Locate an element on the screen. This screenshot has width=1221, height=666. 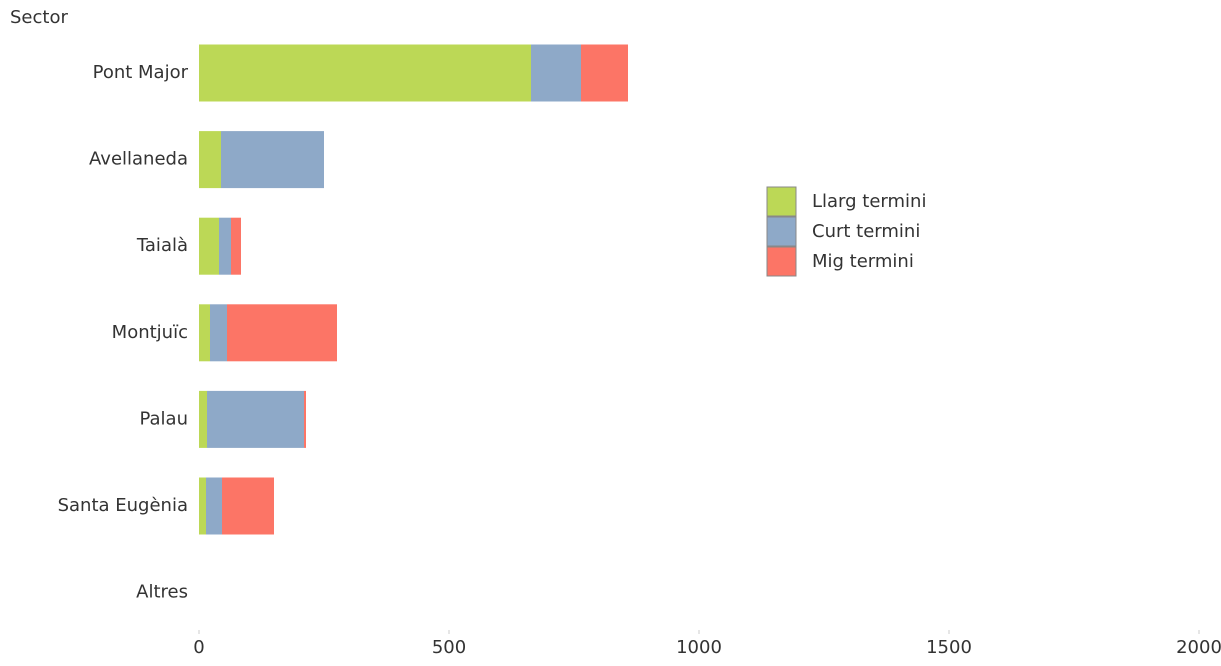
y-tick-label: Pont Major is located at coordinates (141, 72).